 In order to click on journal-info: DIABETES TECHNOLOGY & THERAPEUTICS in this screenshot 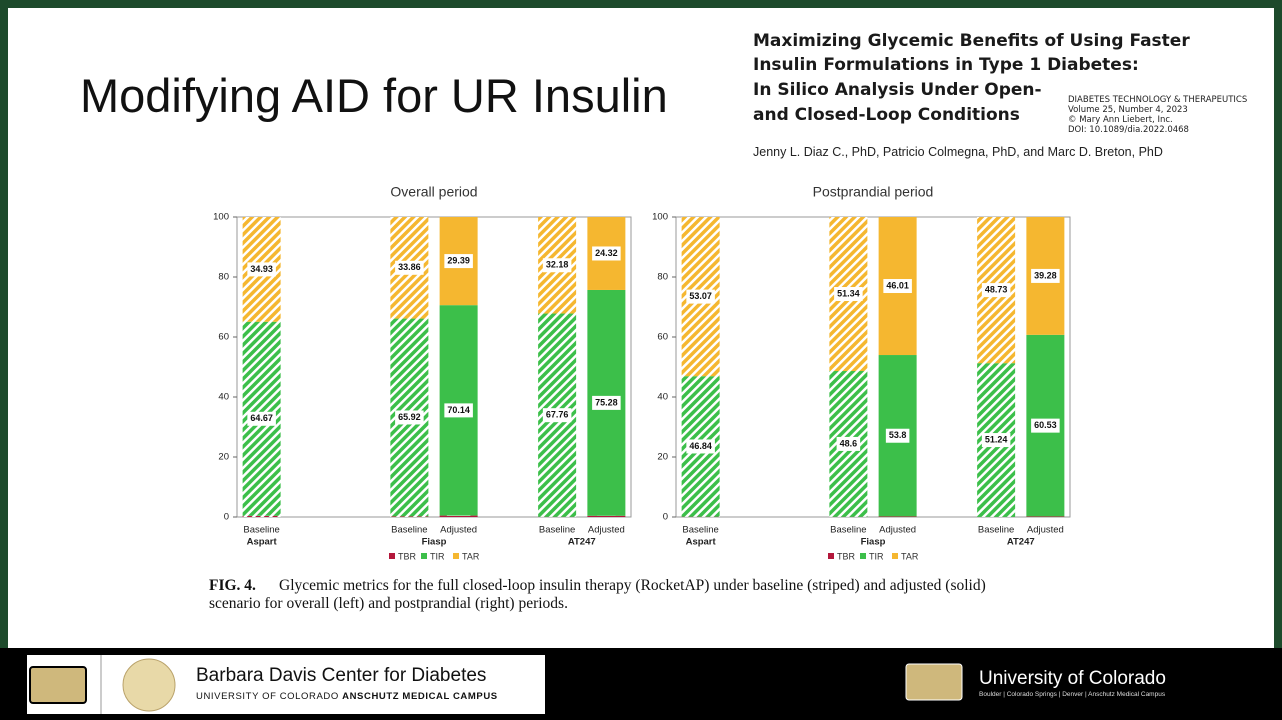, I will do `click(1158, 100)`.